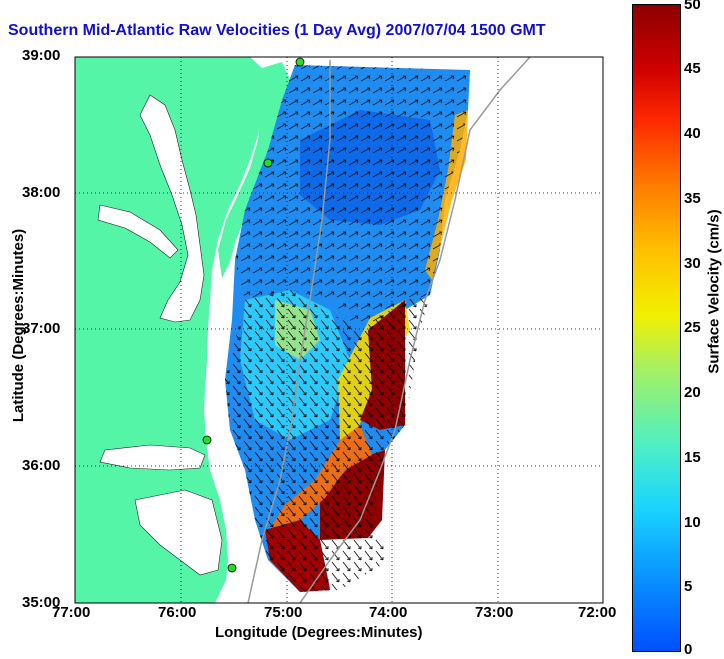  What do you see at coordinates (692, 68) in the screenshot?
I see `colorbar-tick-45: 45` at bounding box center [692, 68].